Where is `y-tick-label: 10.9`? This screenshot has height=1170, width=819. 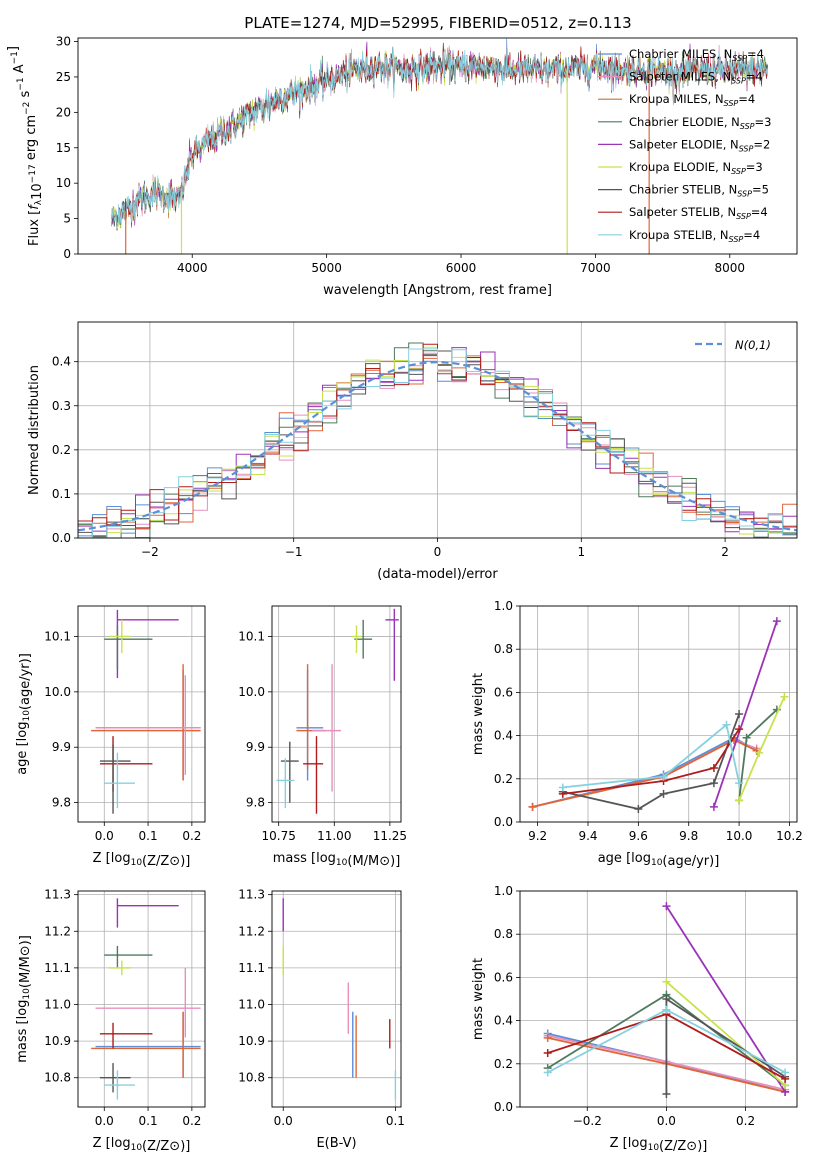 y-tick-label: 10.9 is located at coordinates (57, 1041).